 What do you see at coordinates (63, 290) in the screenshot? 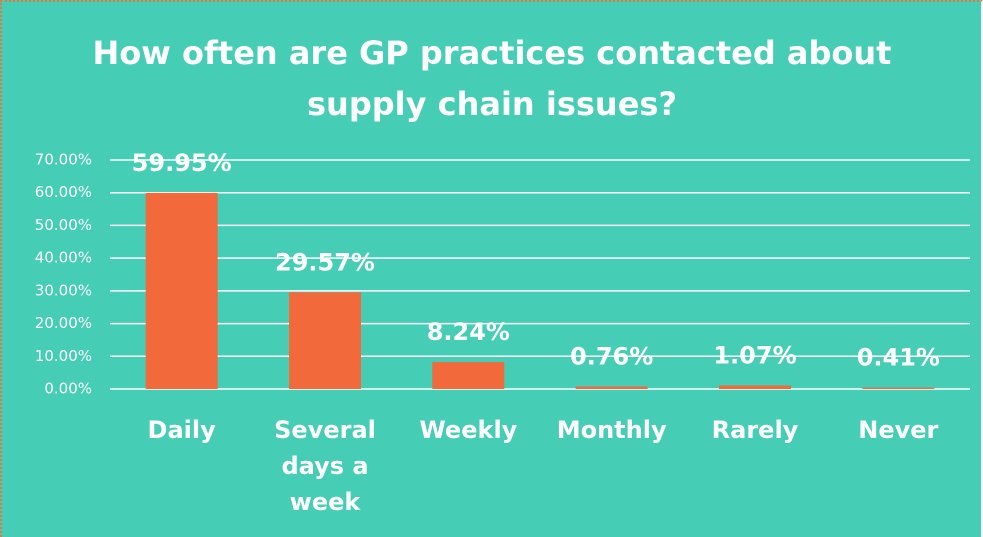
I see `y-tick-label: 30.00%` at bounding box center [63, 290].